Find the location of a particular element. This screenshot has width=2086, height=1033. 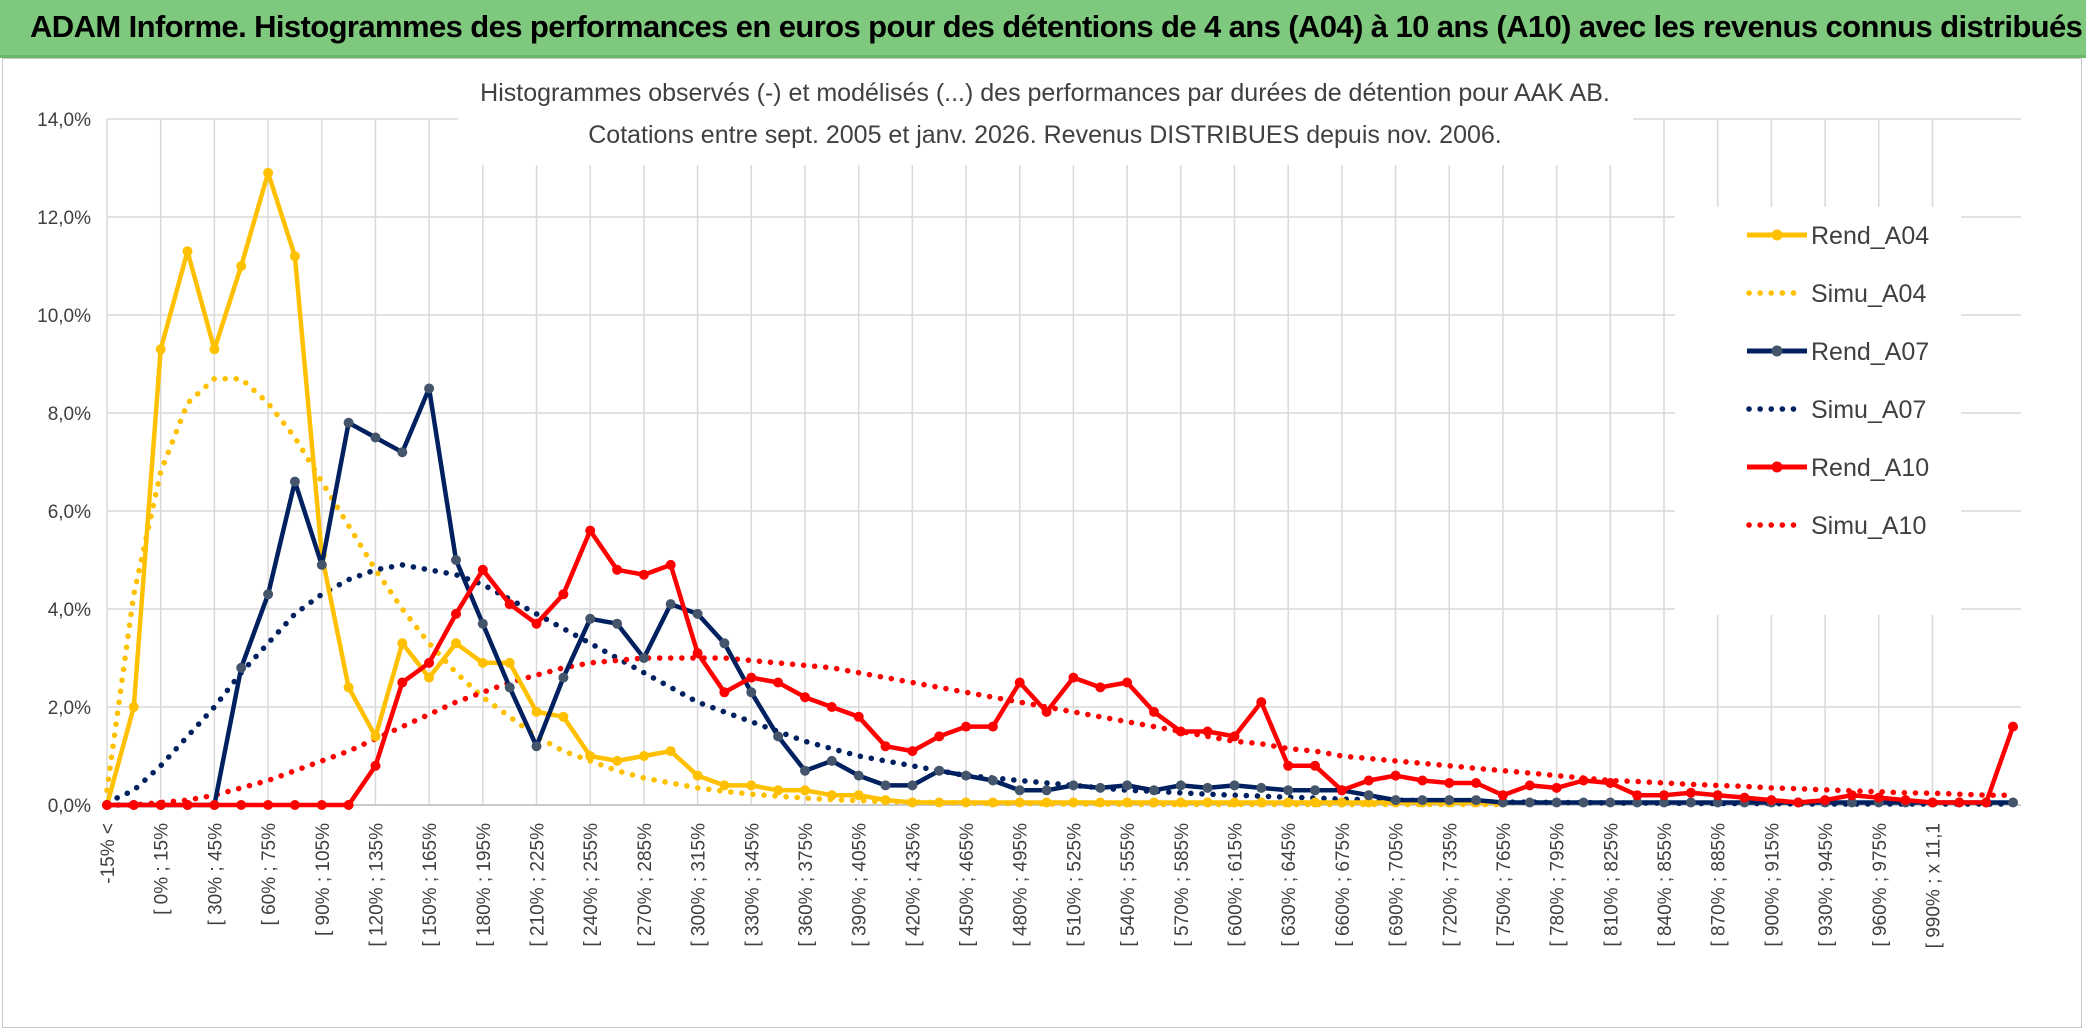

x-tick-label: [ 750% ; 765% is located at coordinates (1504, 885).